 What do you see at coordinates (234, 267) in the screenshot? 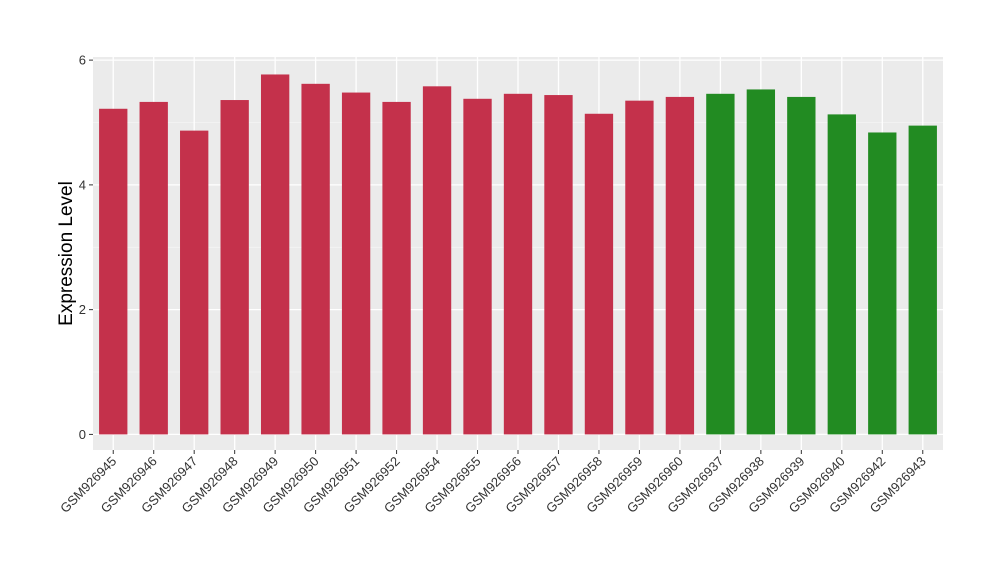
I see `bar-GSM926948` at bounding box center [234, 267].